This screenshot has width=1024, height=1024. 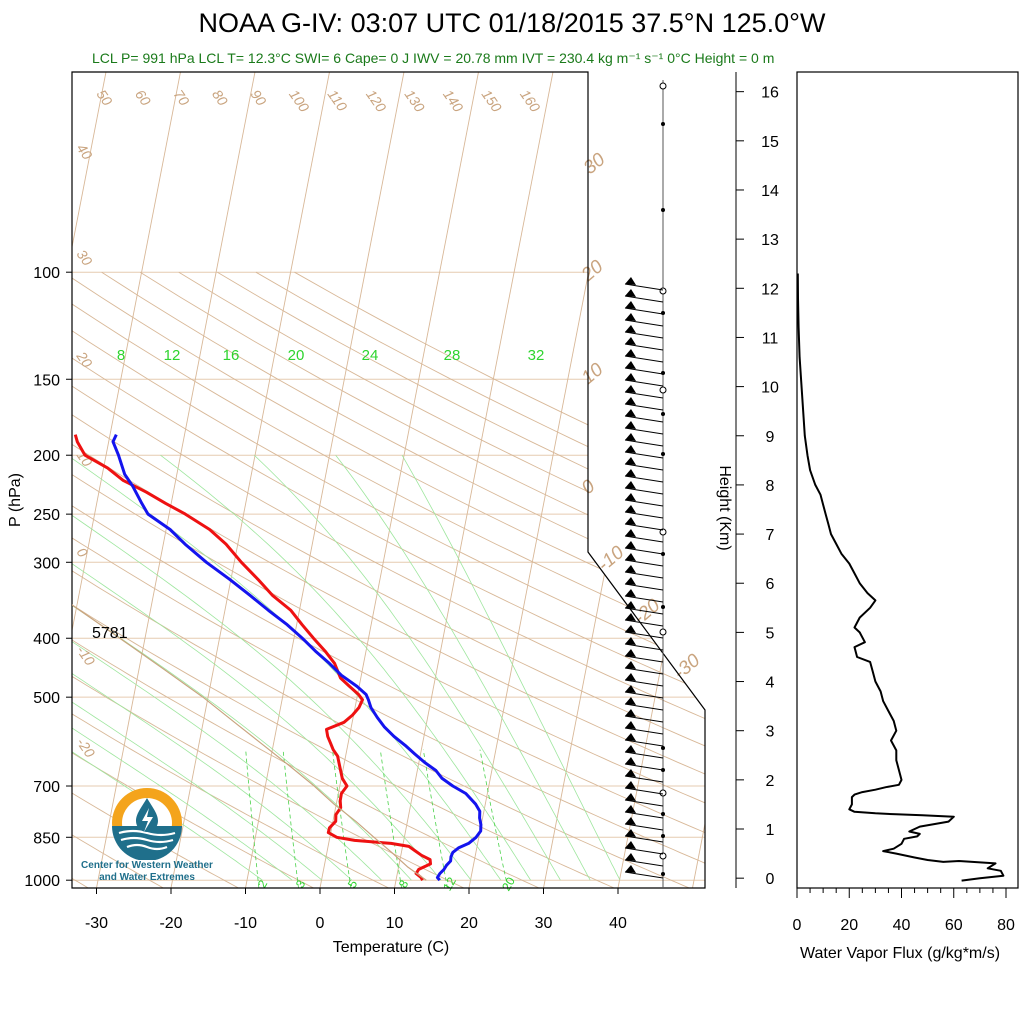 I want to click on isotherm-label: 100, so click(x=299, y=101).